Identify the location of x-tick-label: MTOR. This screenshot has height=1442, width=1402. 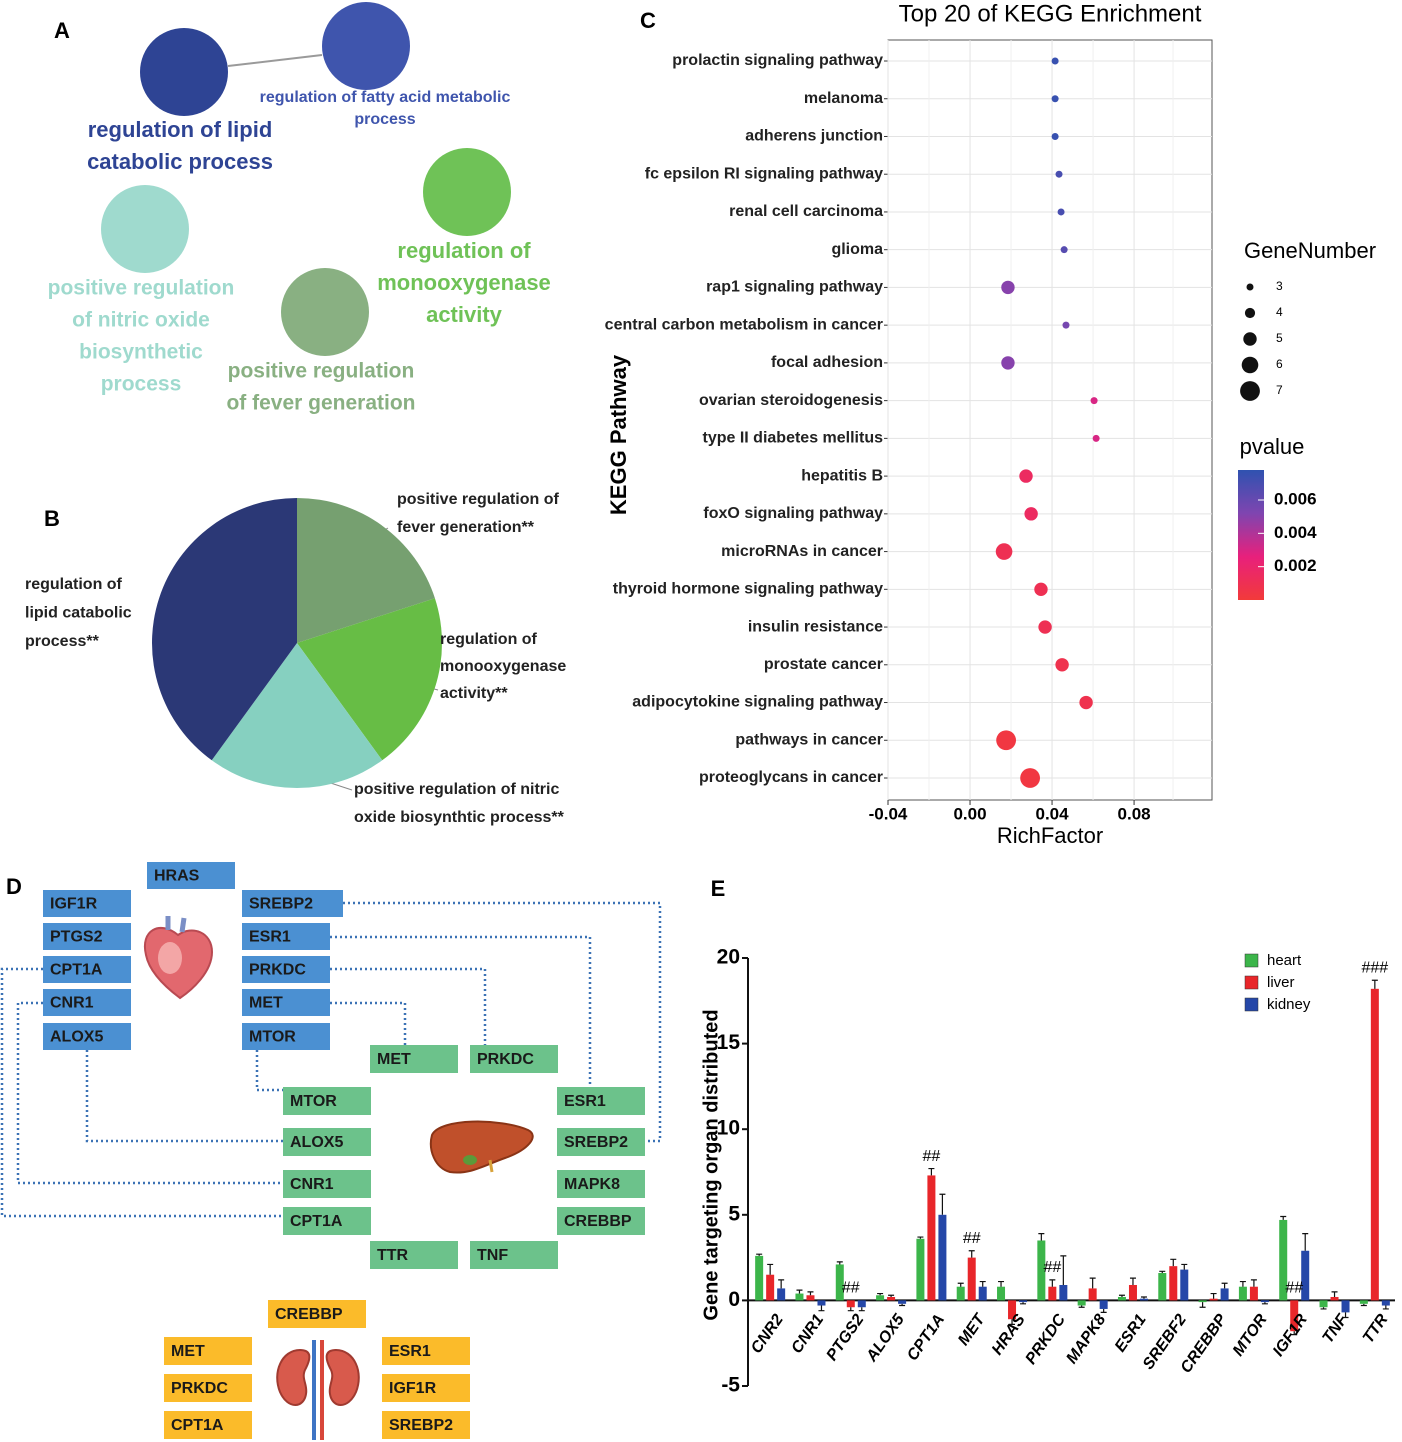
(1250, 1335).